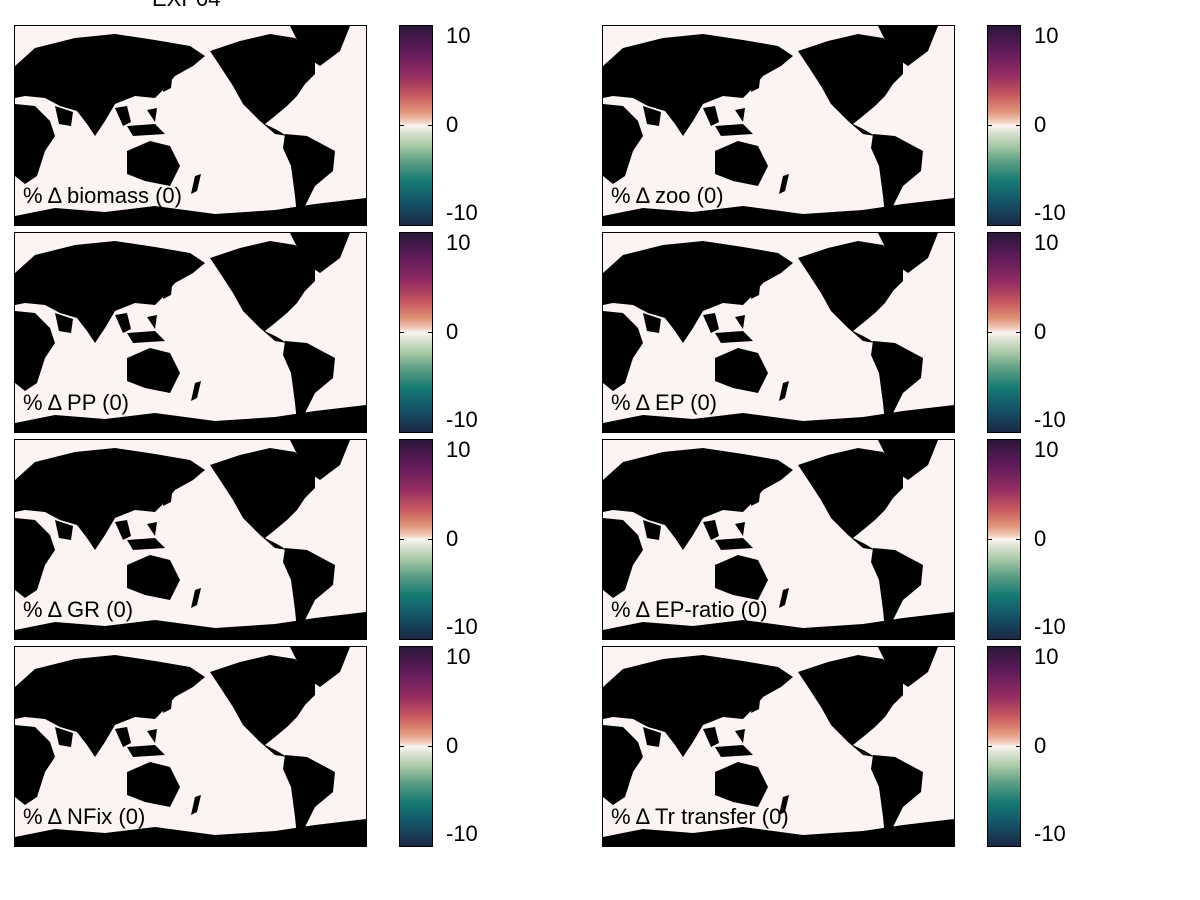  I want to click on panel-label: % Δ NFix (0), so click(84, 816).